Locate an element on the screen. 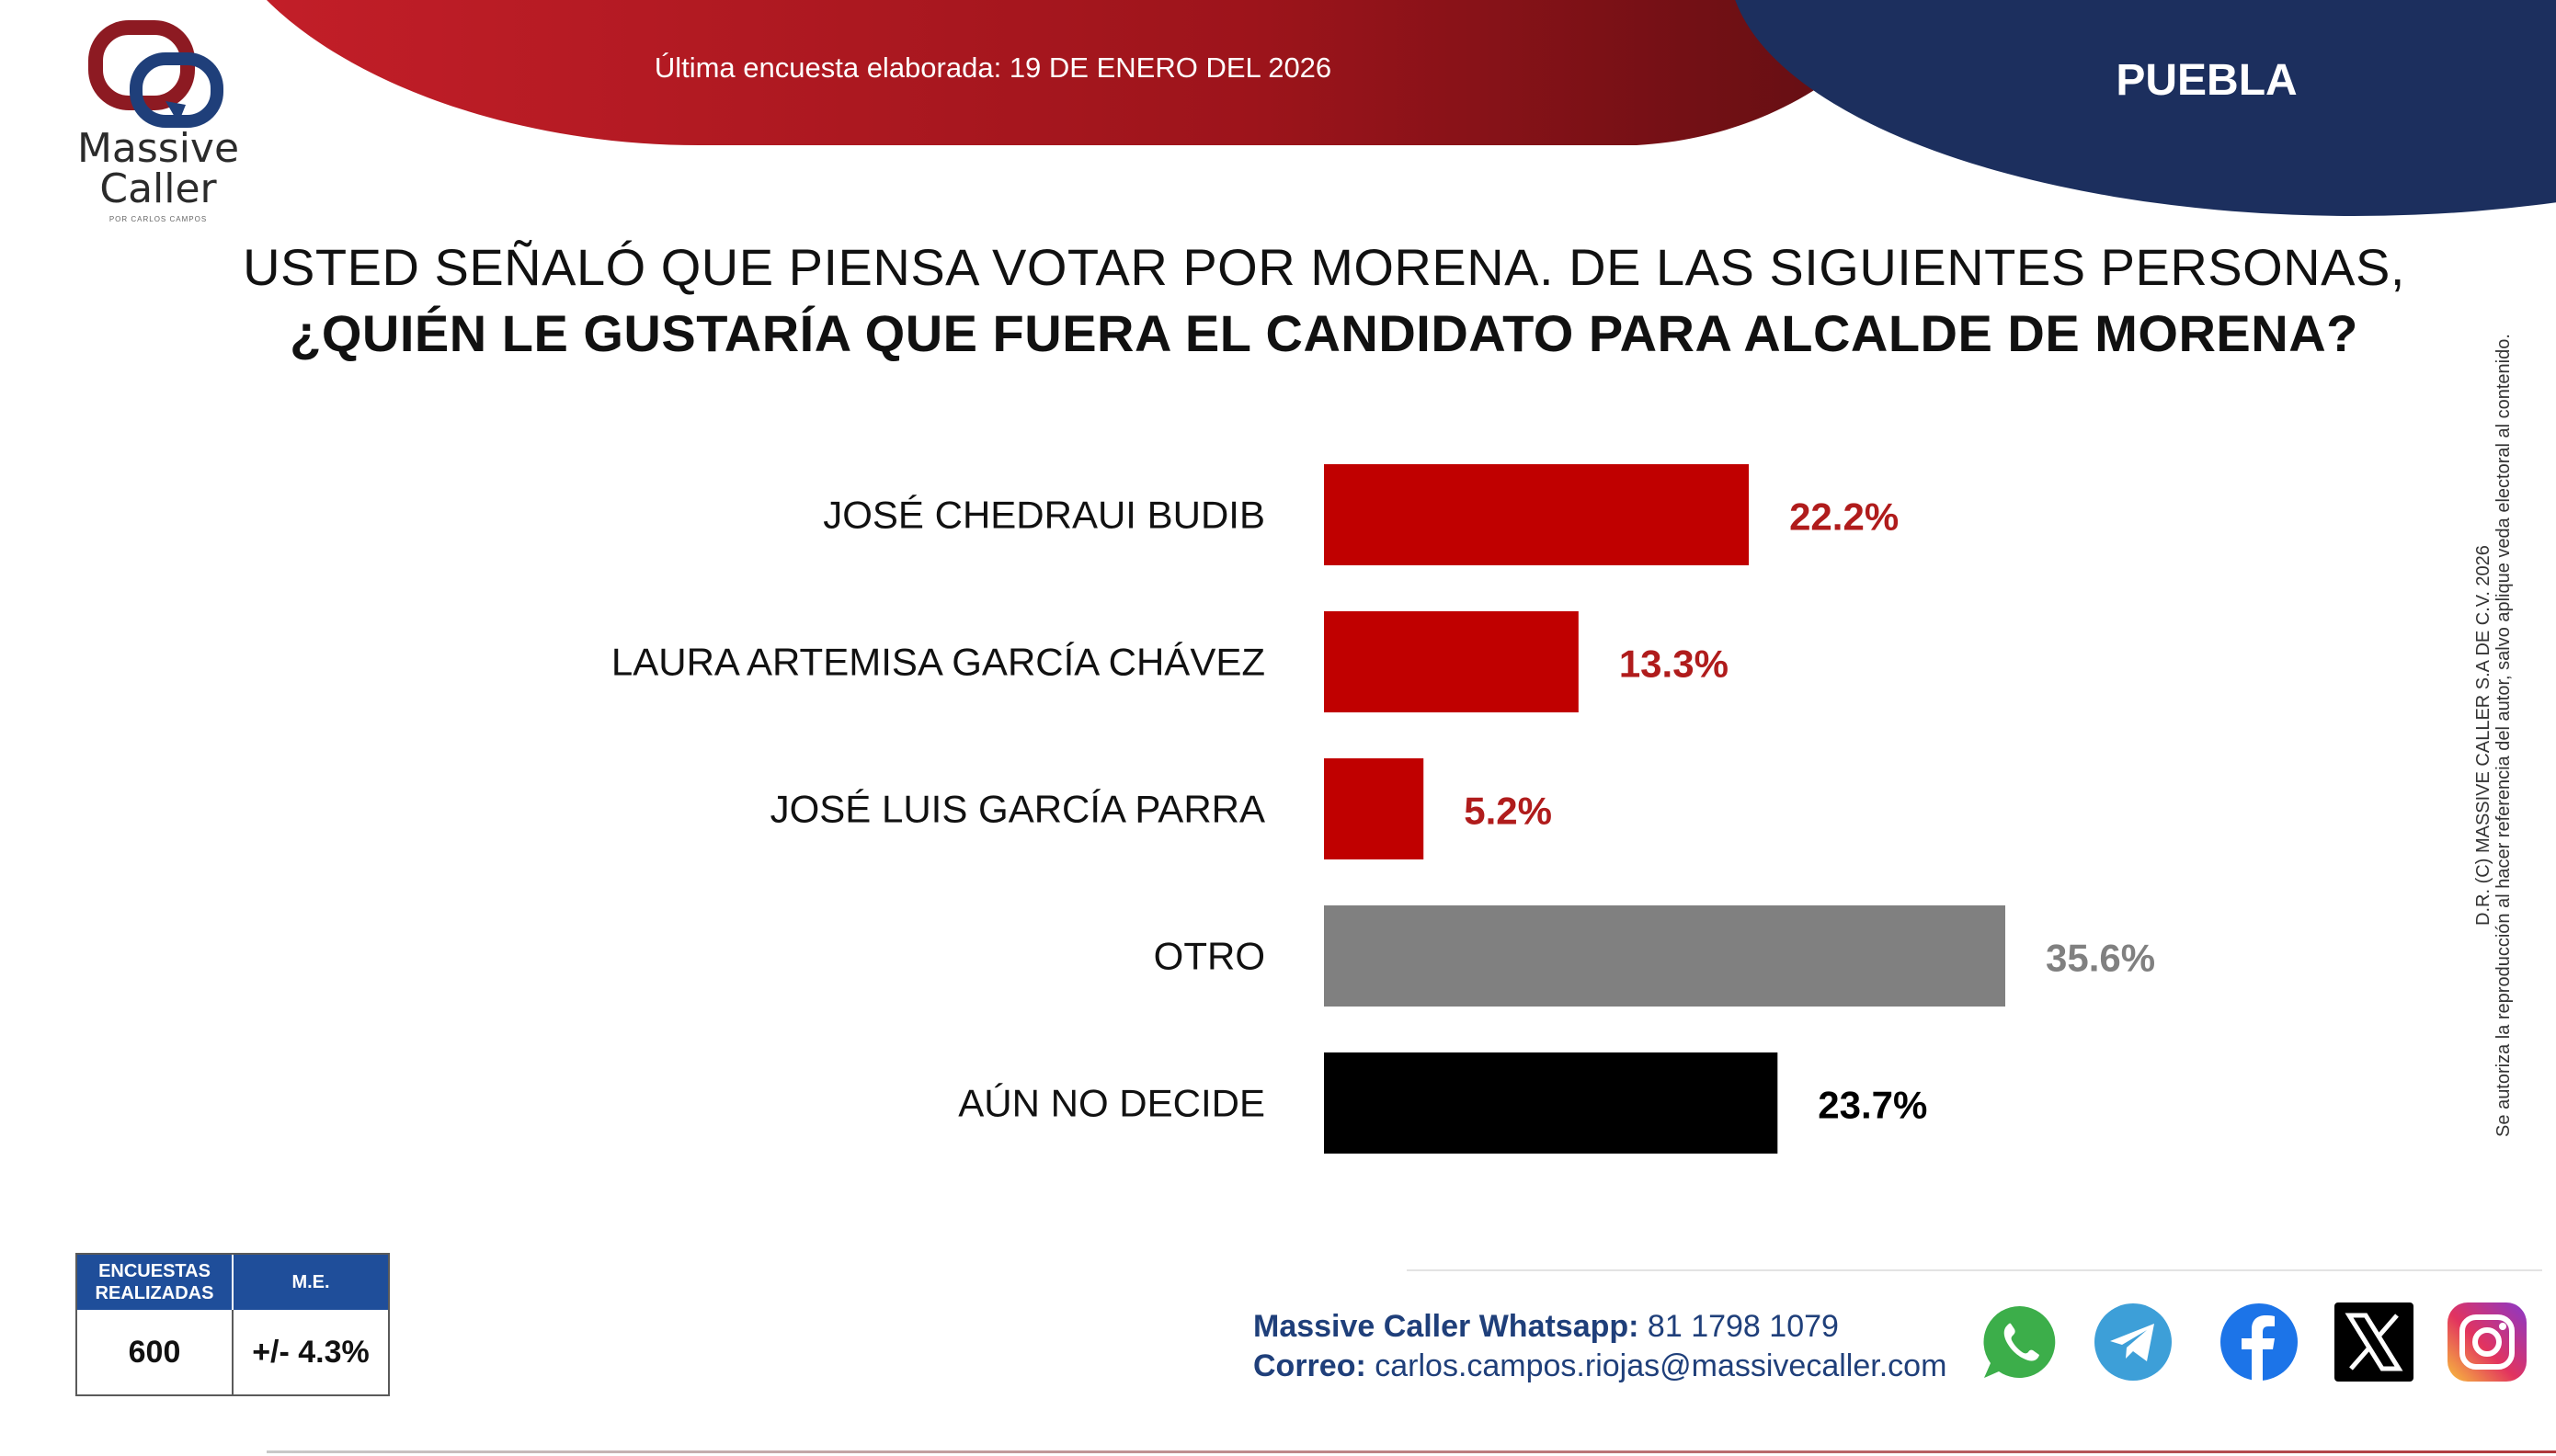  header-banner is located at coordinates (1411, 108).